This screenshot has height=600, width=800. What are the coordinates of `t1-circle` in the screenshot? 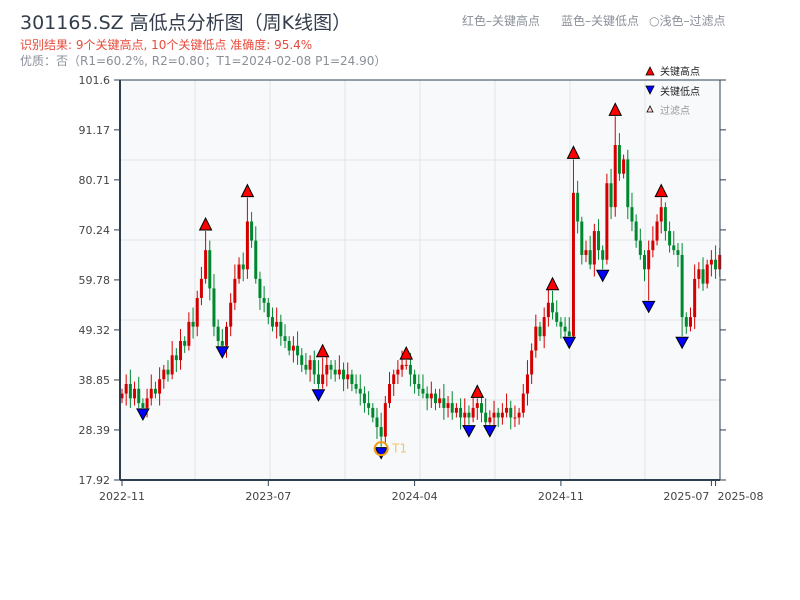 It's located at (381, 449).